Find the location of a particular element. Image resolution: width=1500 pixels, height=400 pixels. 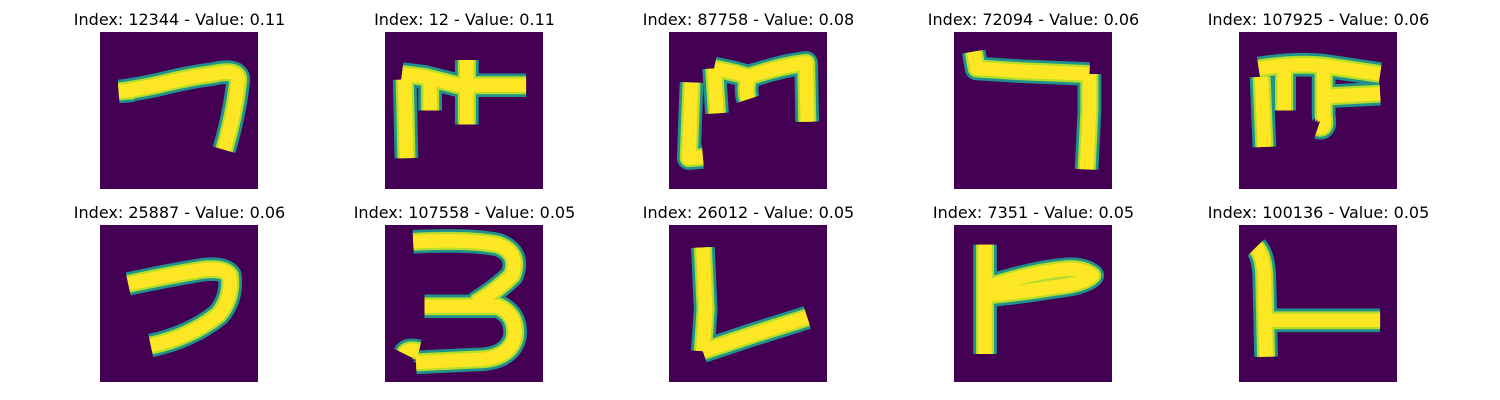

glyph-image-pi-shape is located at coordinates (1318, 110).